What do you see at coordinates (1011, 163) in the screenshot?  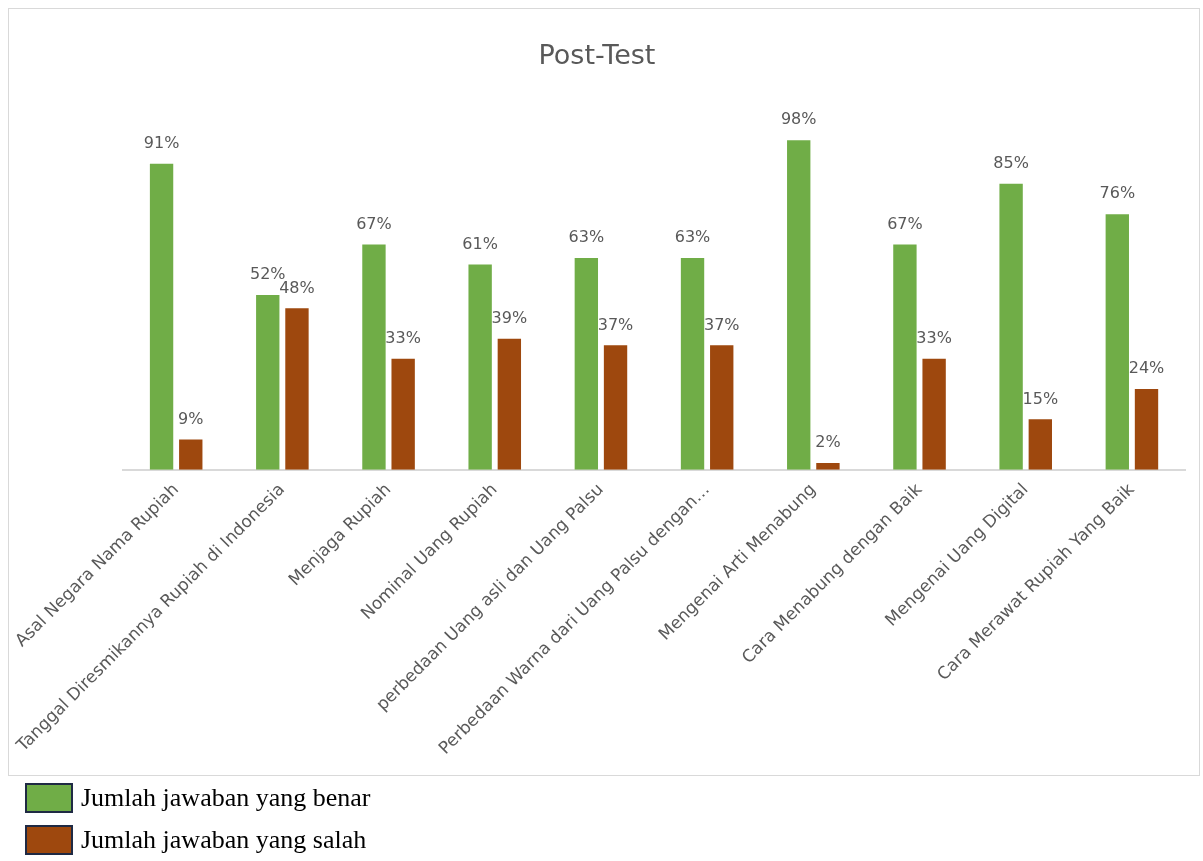 I see `data-label: 85%` at bounding box center [1011, 163].